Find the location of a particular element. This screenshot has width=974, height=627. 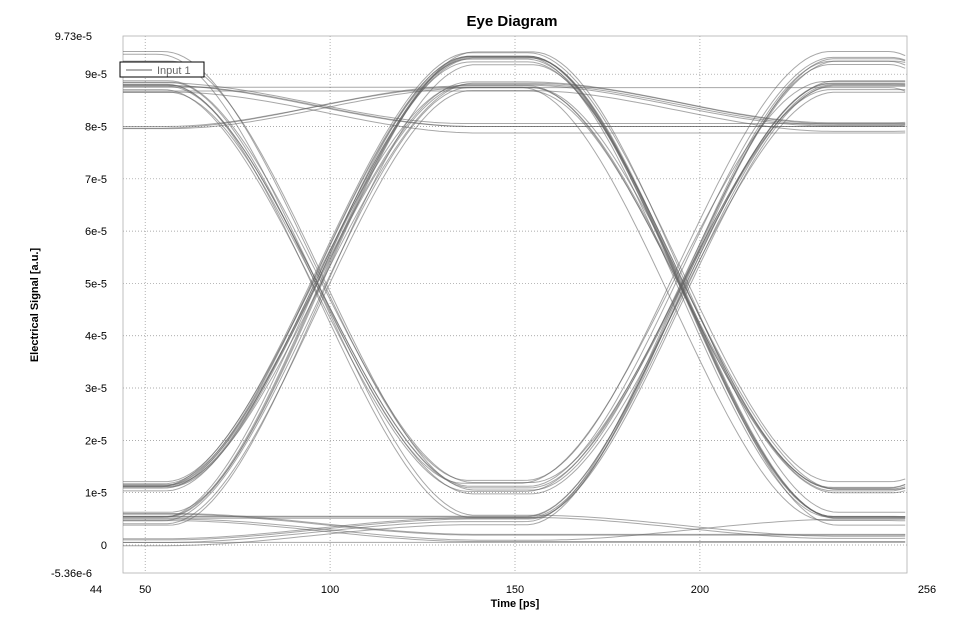

y-min-label: -5.36e-6 is located at coordinates (71, 574).